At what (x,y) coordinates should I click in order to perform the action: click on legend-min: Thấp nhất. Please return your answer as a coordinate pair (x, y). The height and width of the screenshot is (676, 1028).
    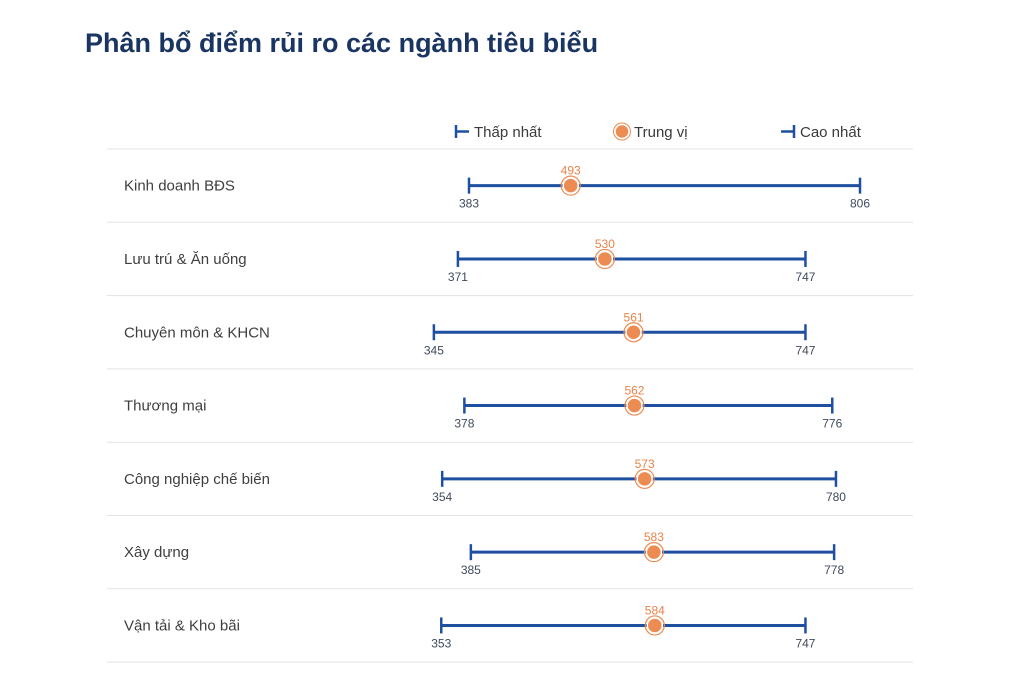
    Looking at the image, I should click on (498, 132).